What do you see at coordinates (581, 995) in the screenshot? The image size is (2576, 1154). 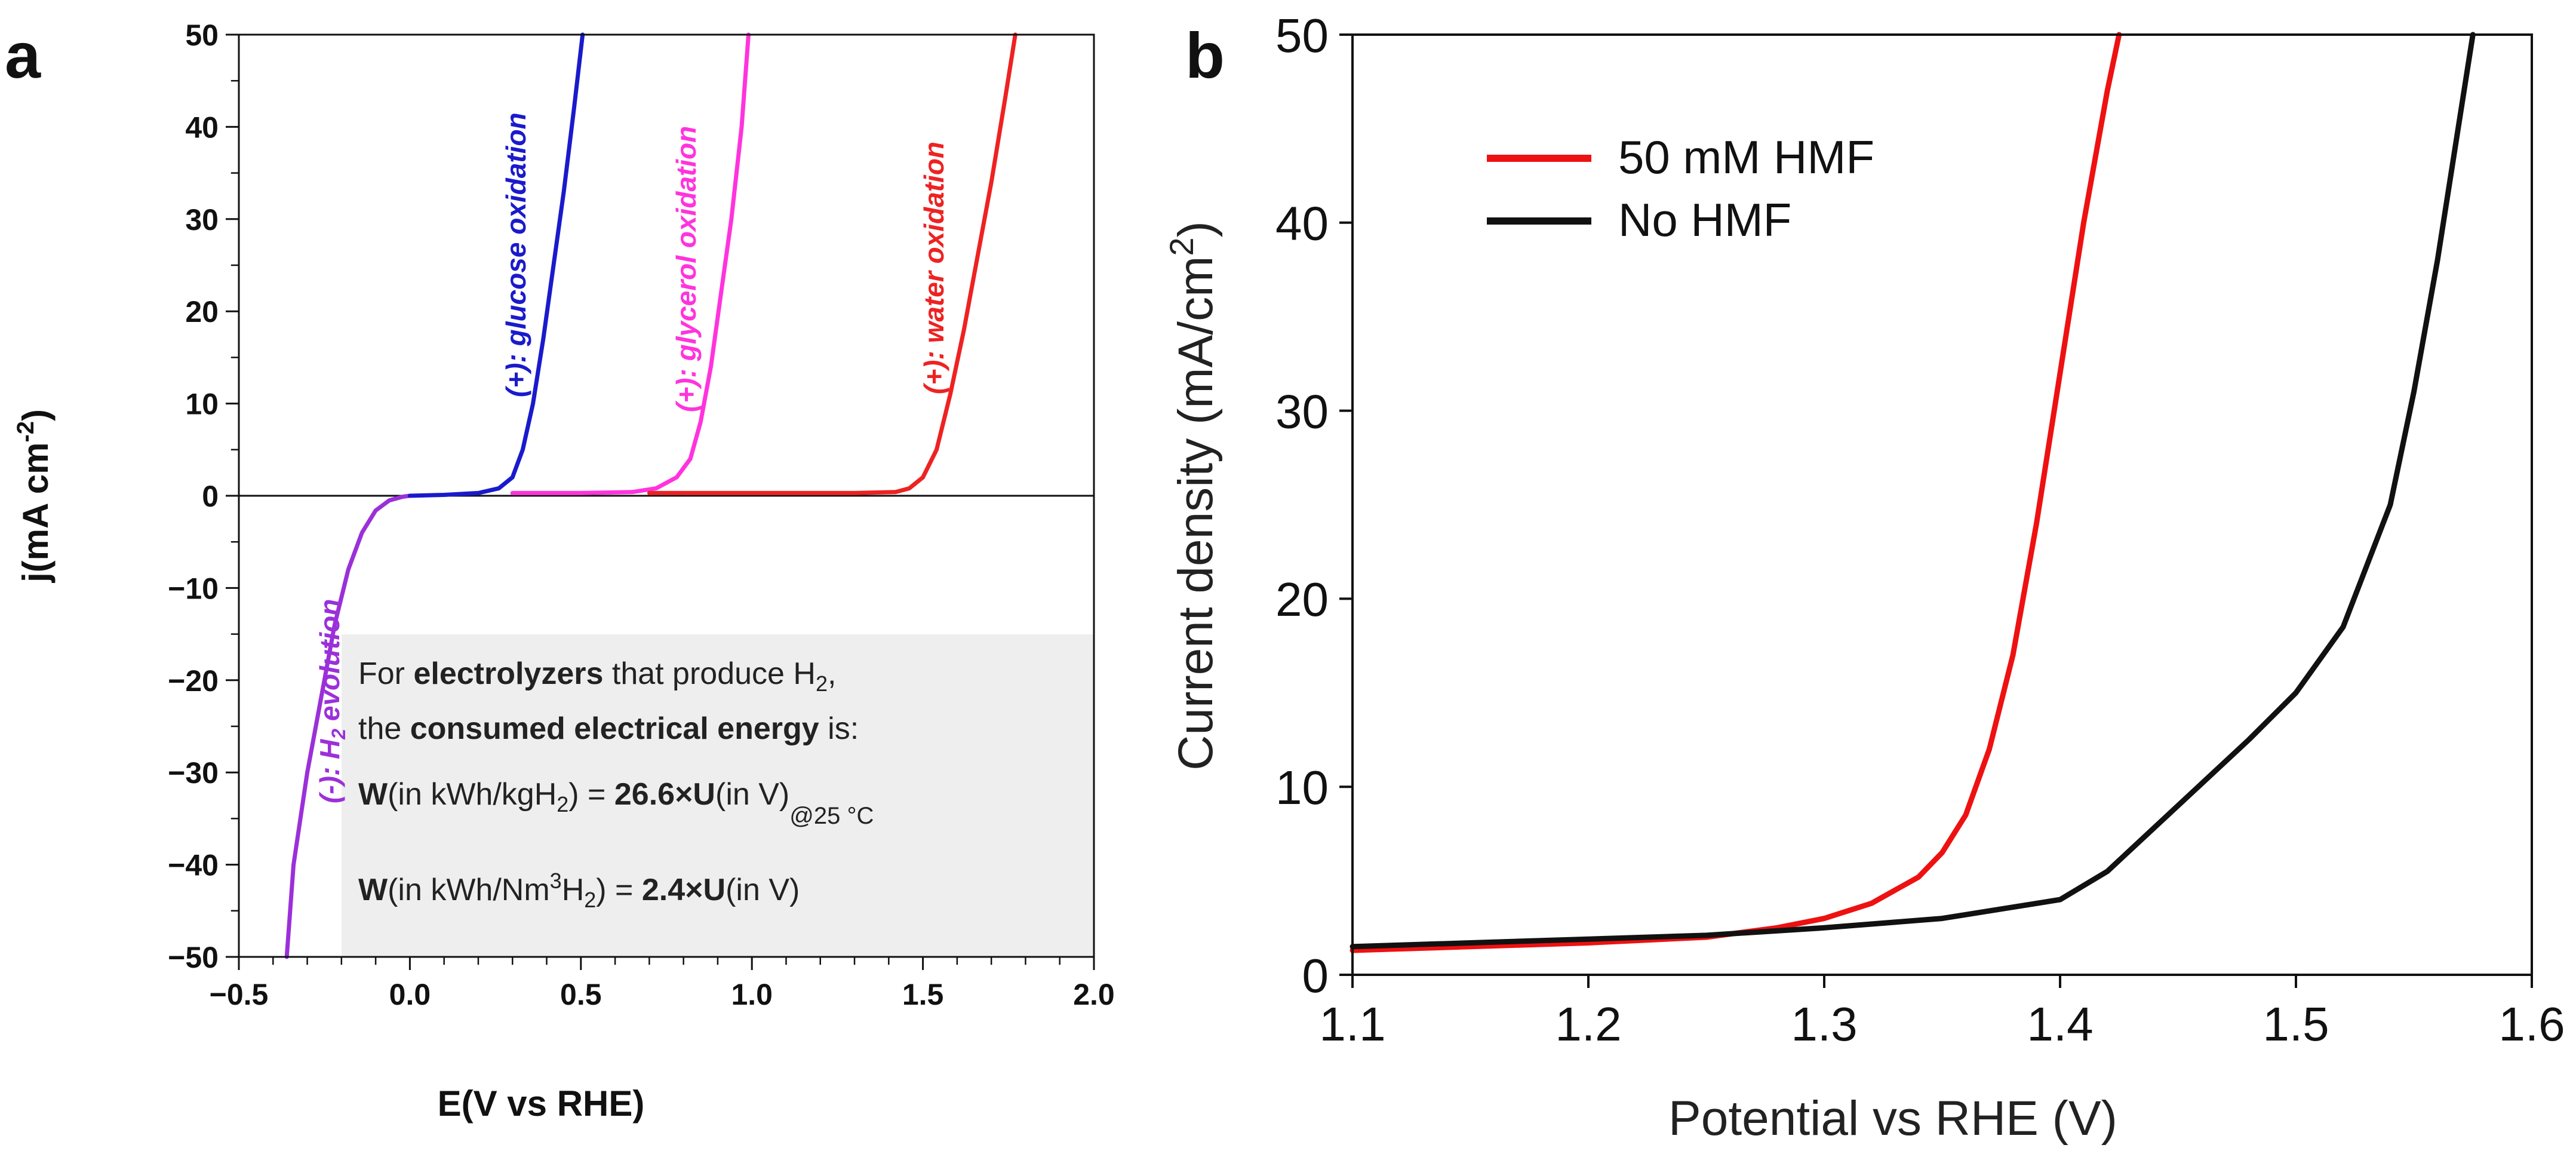 I see `panel-a-x-tick-label: 0.5` at bounding box center [581, 995].